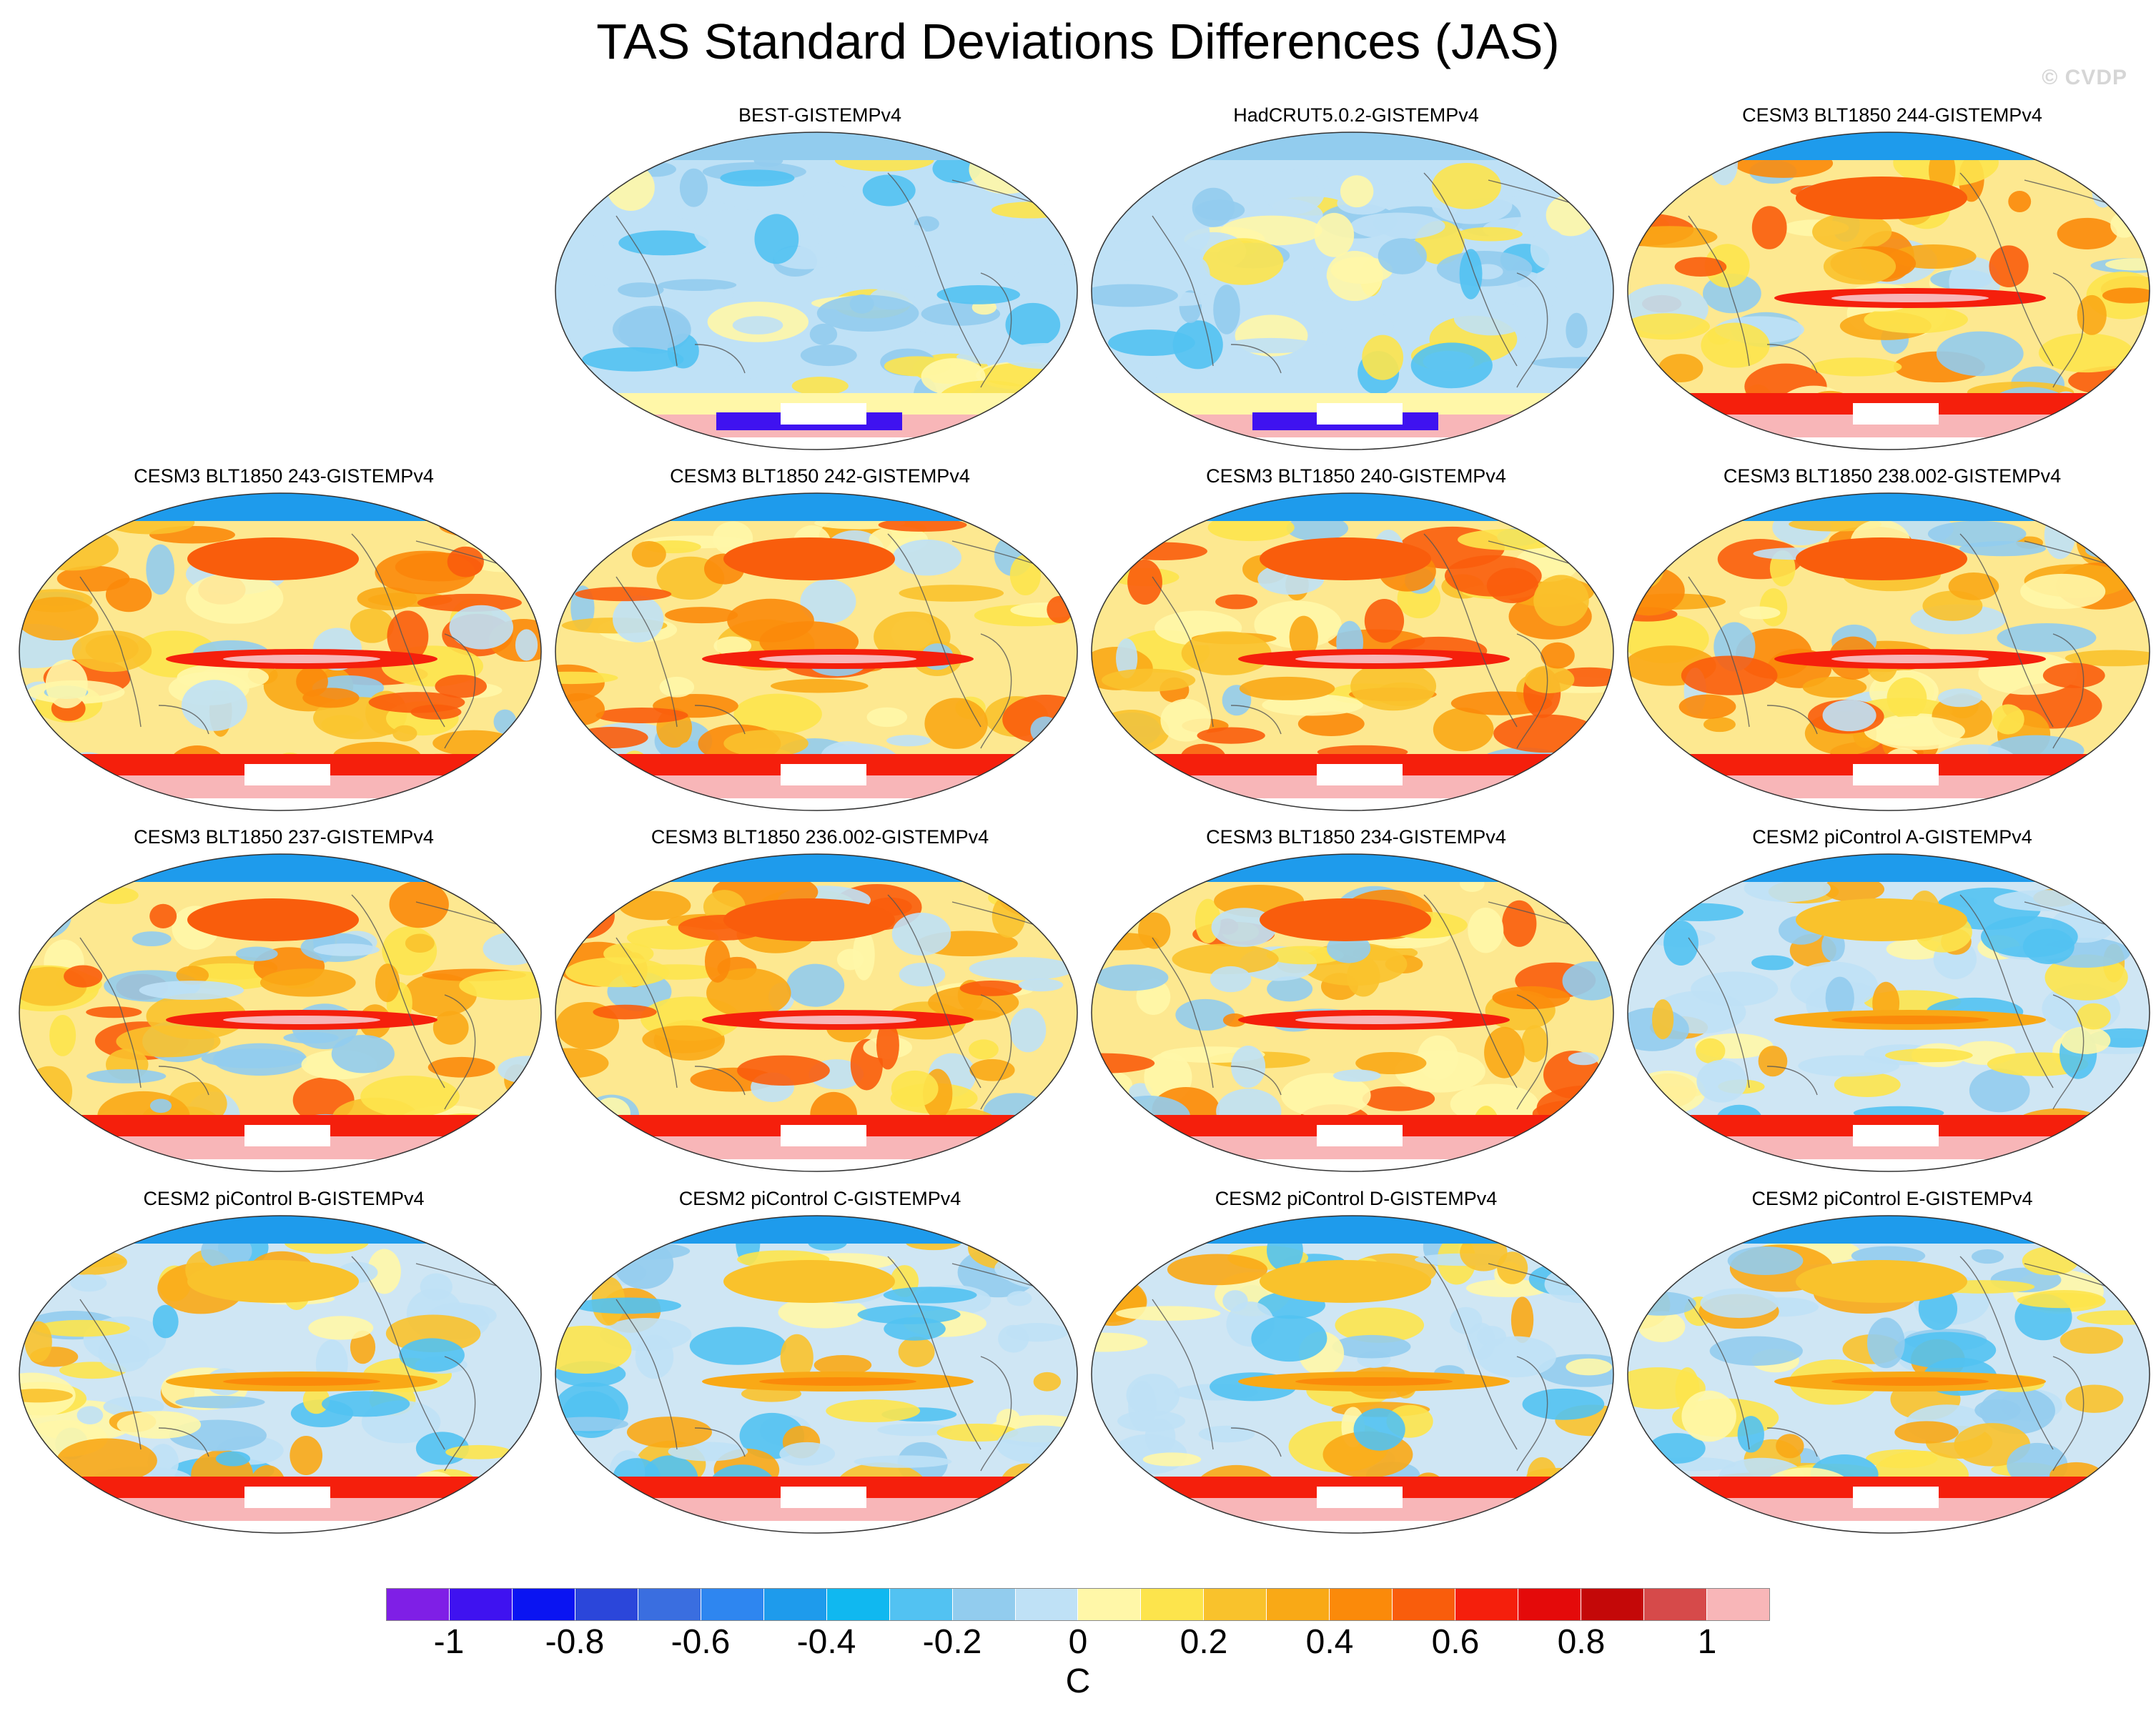 The width and height of the screenshot is (2156, 1716). I want to click on map-panel: CESM2 piControl E-GISTEMPv4, so click(1890, 1367).